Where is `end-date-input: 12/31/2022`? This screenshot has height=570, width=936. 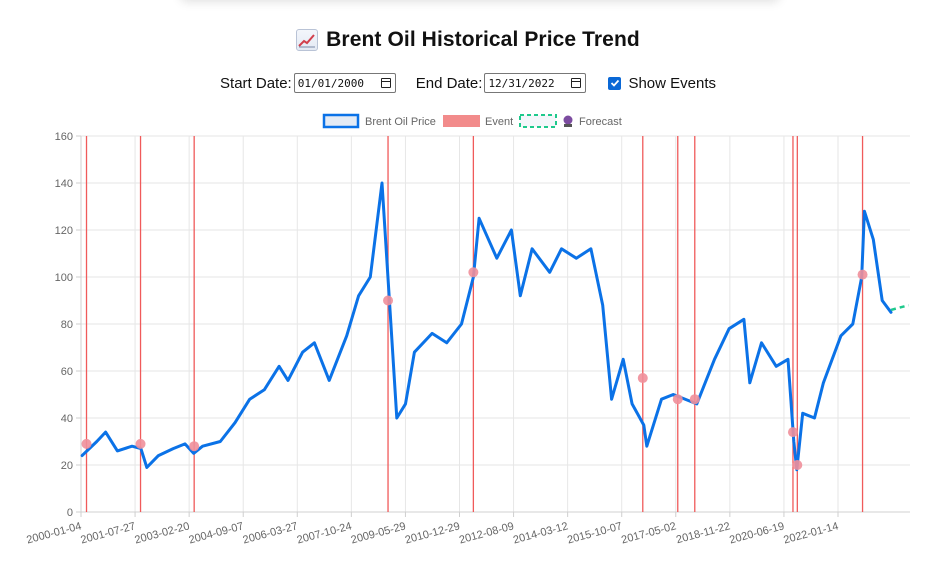 end-date-input: 12/31/2022 is located at coordinates (535, 83).